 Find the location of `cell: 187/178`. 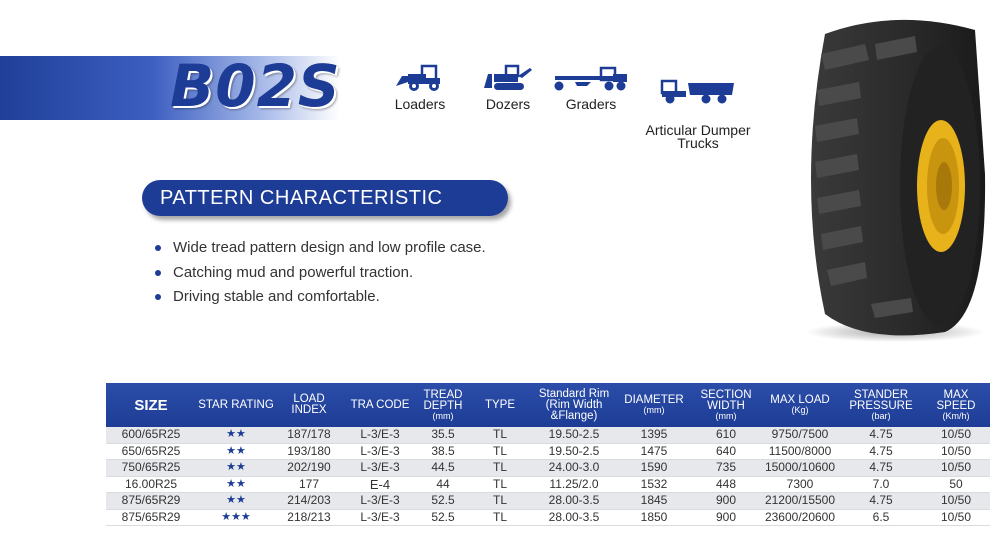

cell: 187/178 is located at coordinates (309, 435).